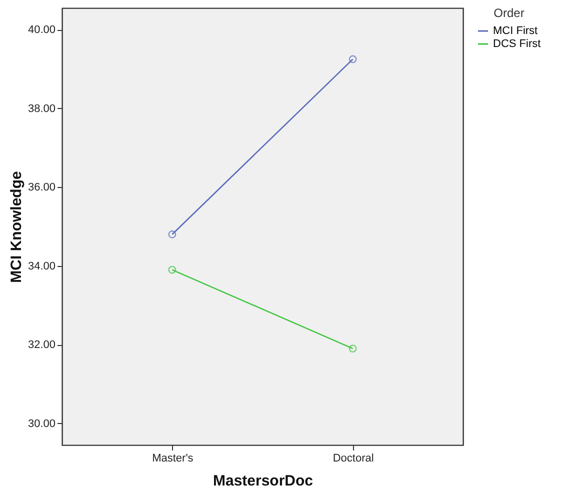  What do you see at coordinates (509, 13) in the screenshot?
I see `legend-title: Order` at bounding box center [509, 13].